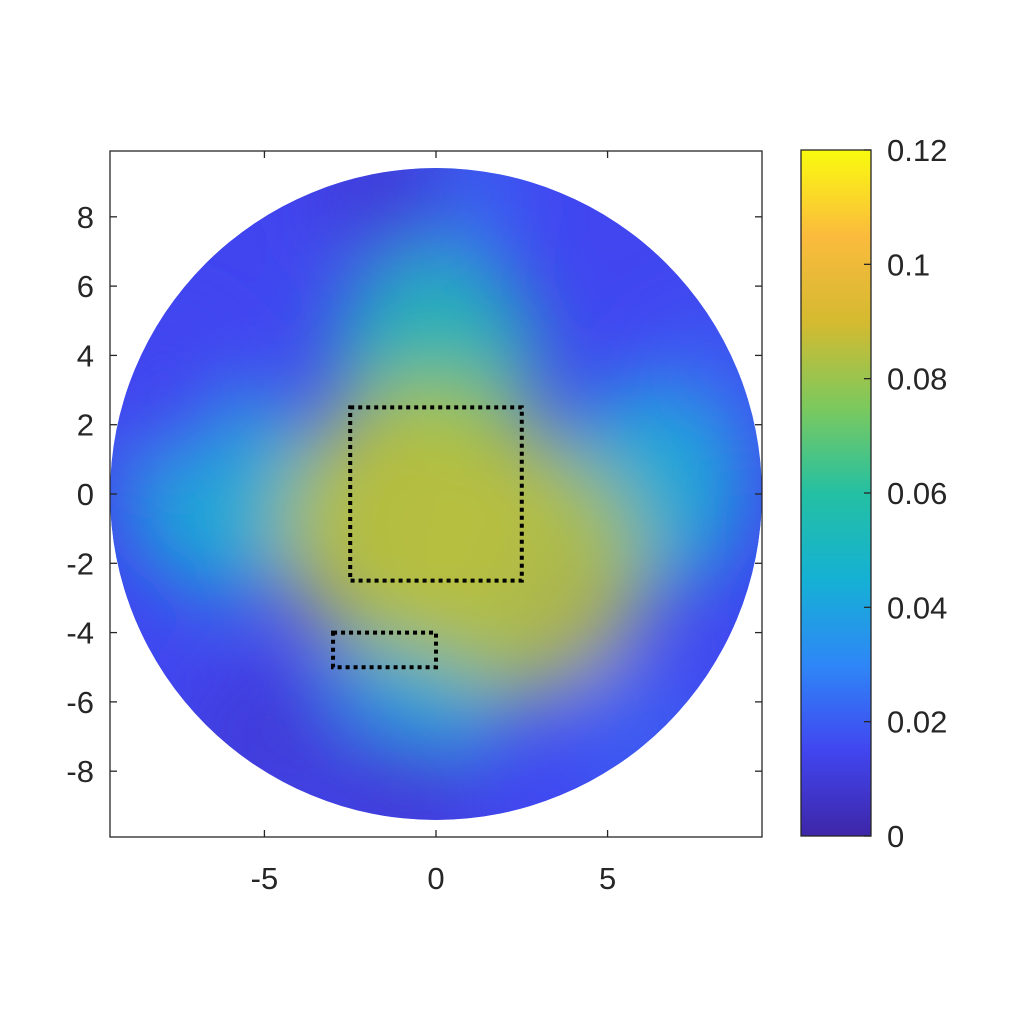 Image resolution: width=1024 pixels, height=1024 pixels. I want to click on colorbar: 0.12 0.1 0.08 0.06 0.04 0.02 0, so click(873, 493).